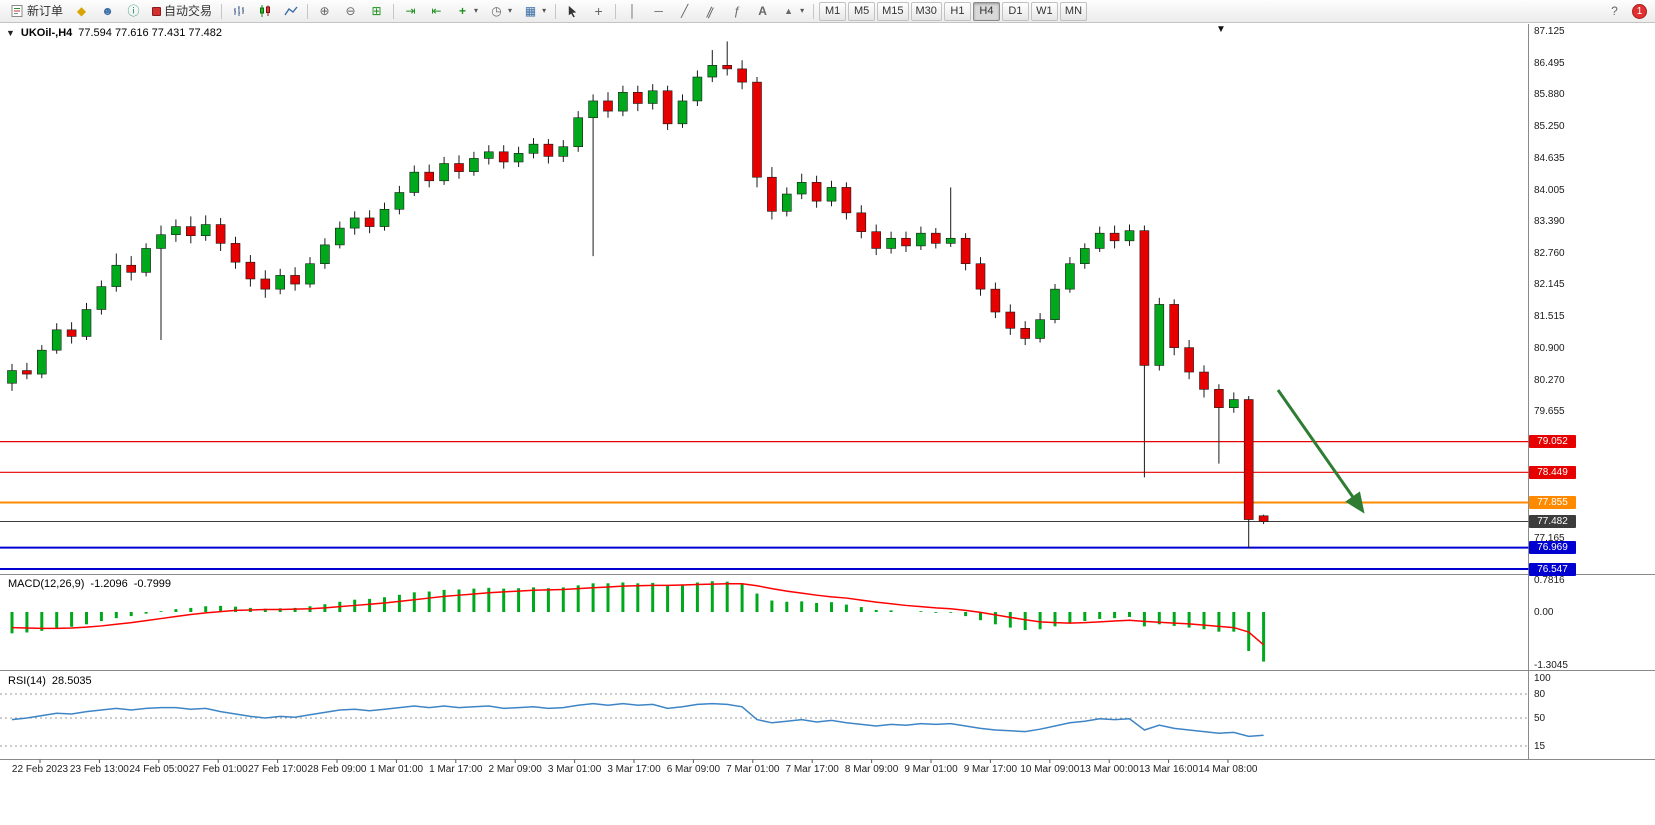 The image size is (1655, 825). Describe the element at coordinates (658, 11) in the screenshot. I see `horizontal-line-button: ─` at that location.